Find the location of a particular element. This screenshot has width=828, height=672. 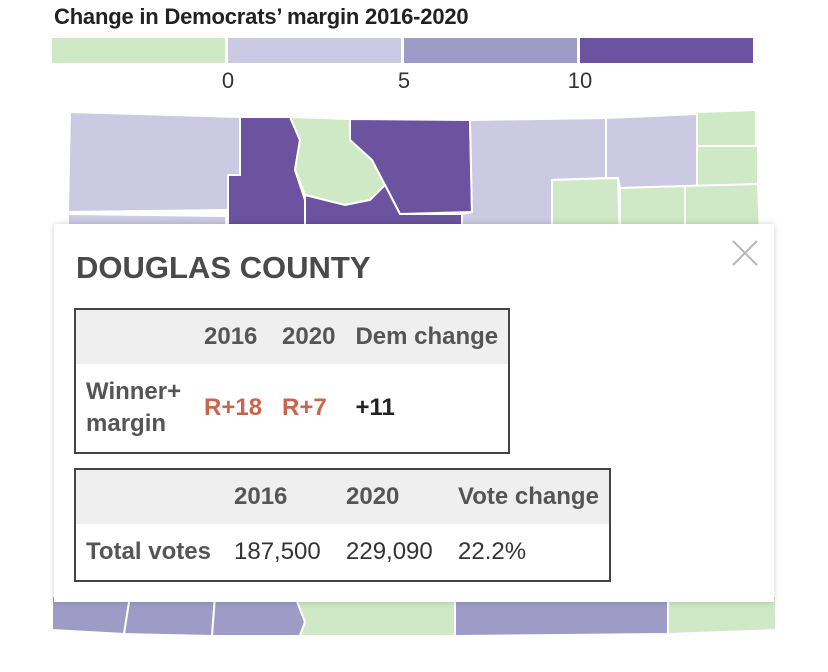

winner-margin-label-line2: margin is located at coordinates (126, 423).